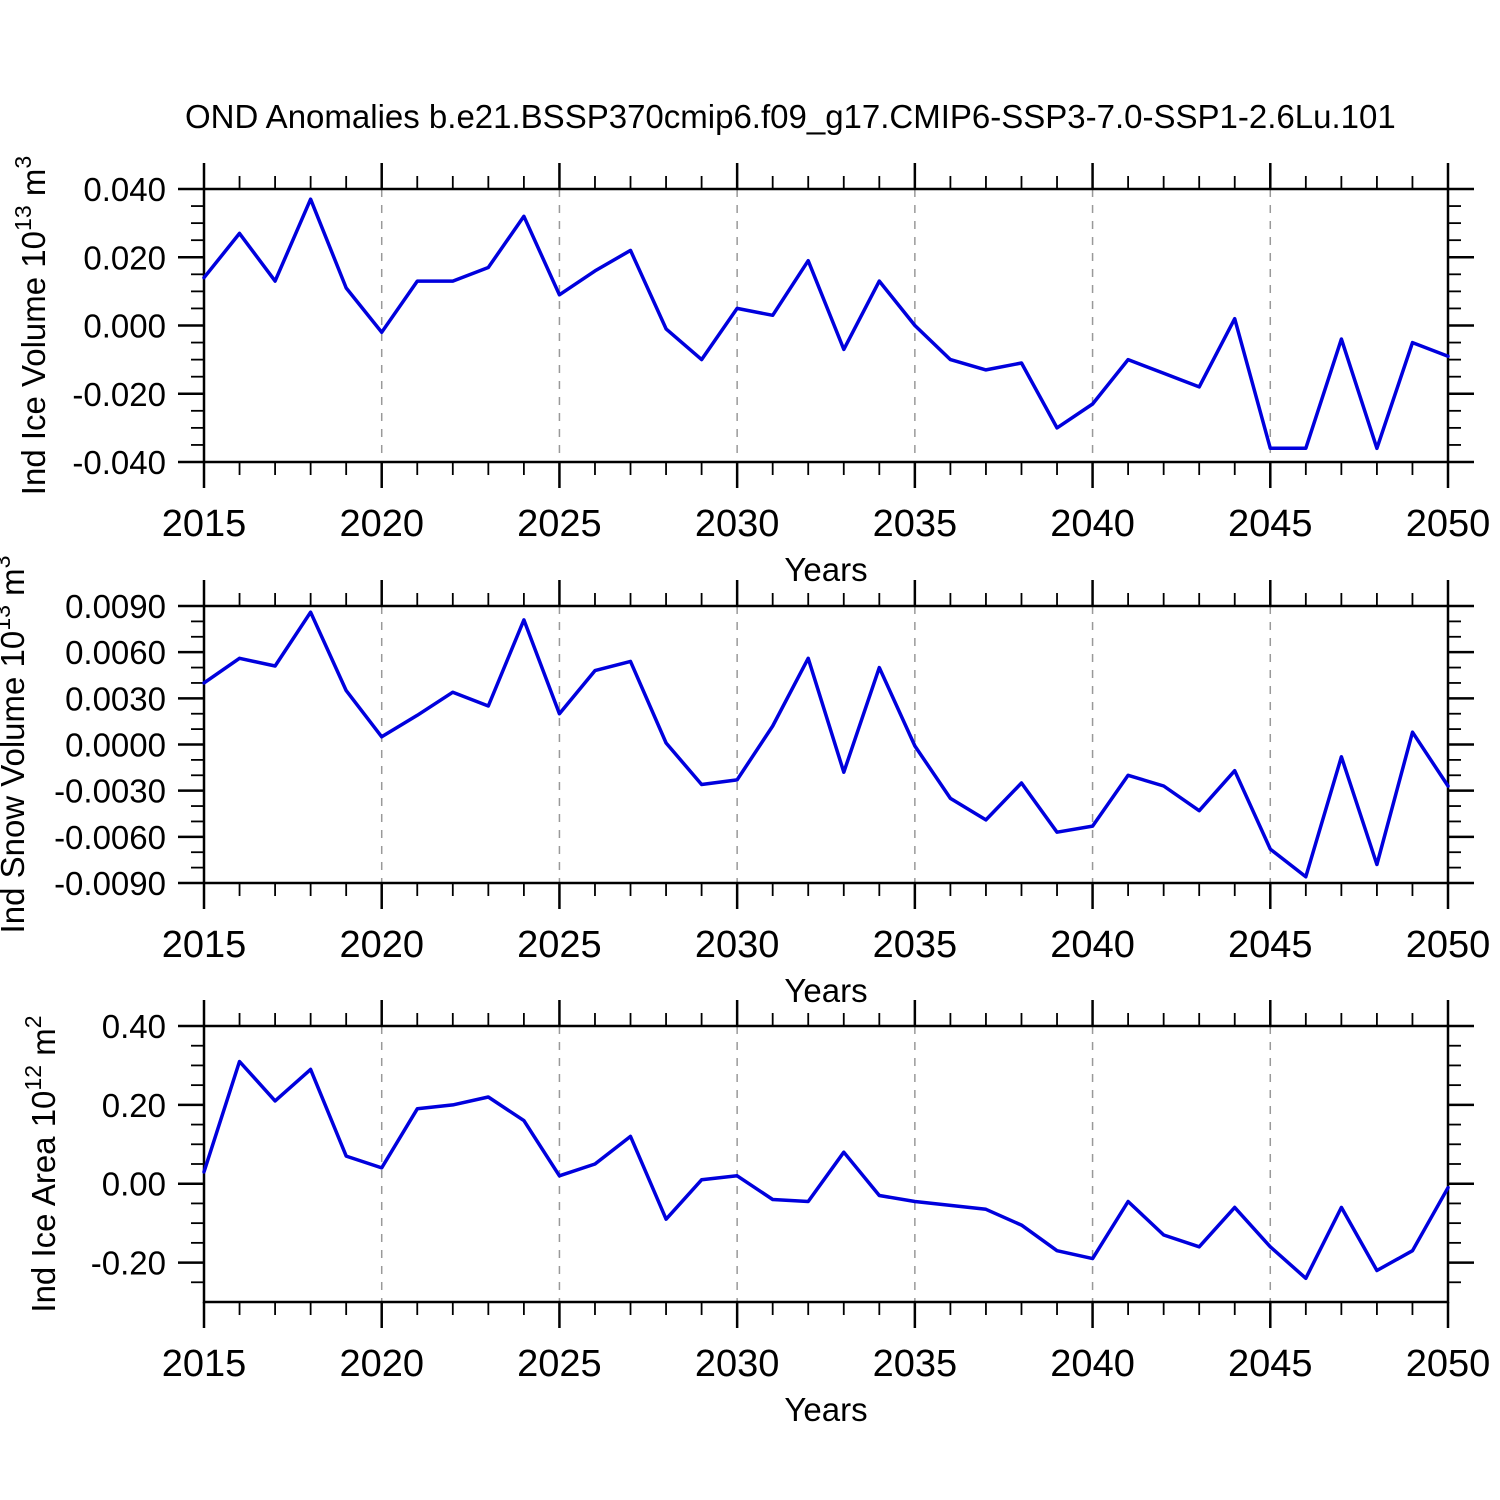  I want to click on y-ticks, so click(826, 1154).